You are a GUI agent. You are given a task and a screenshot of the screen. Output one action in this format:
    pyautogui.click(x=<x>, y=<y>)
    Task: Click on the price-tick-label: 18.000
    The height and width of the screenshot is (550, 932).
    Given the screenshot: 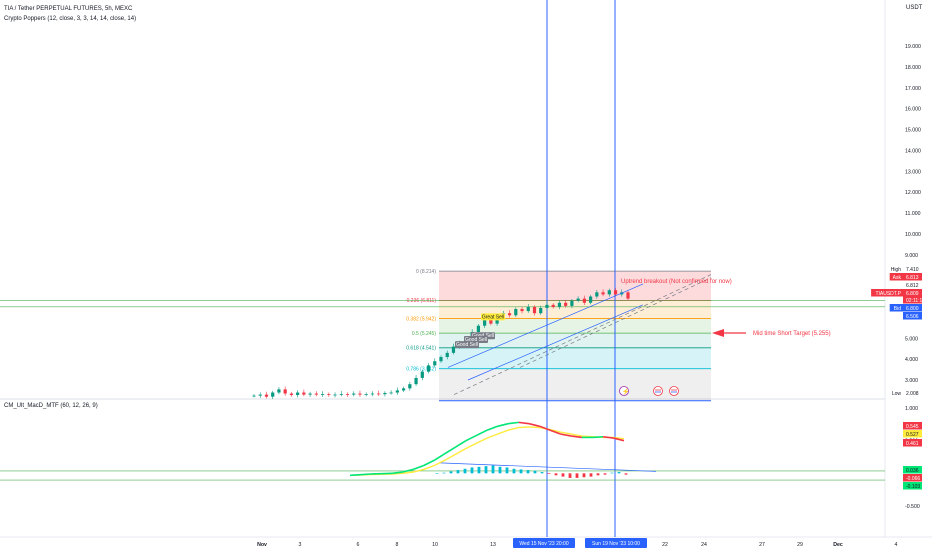 What is the action you would take?
    pyautogui.click(x=913, y=68)
    